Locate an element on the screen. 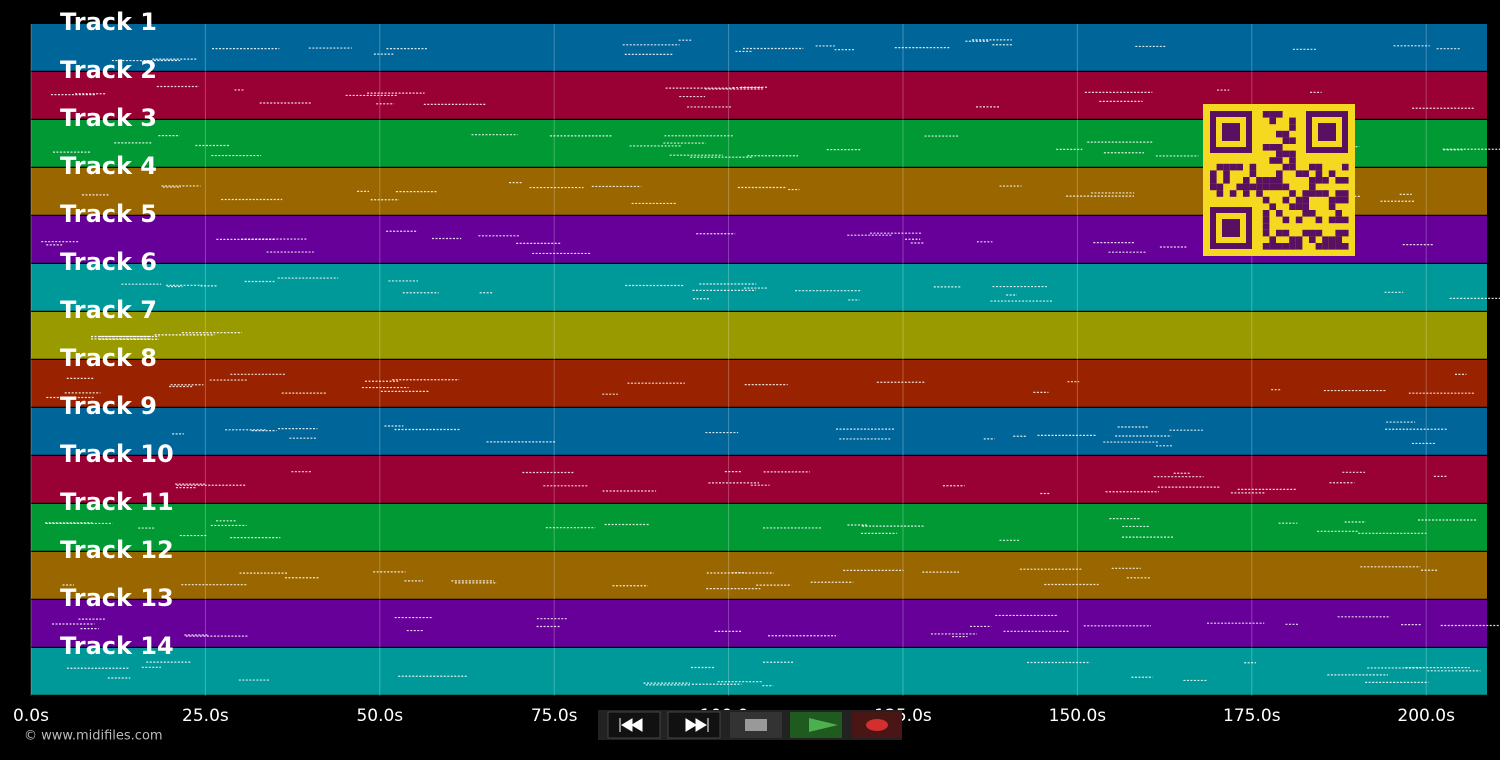  track-label: Track 11 is located at coordinates (117, 502).